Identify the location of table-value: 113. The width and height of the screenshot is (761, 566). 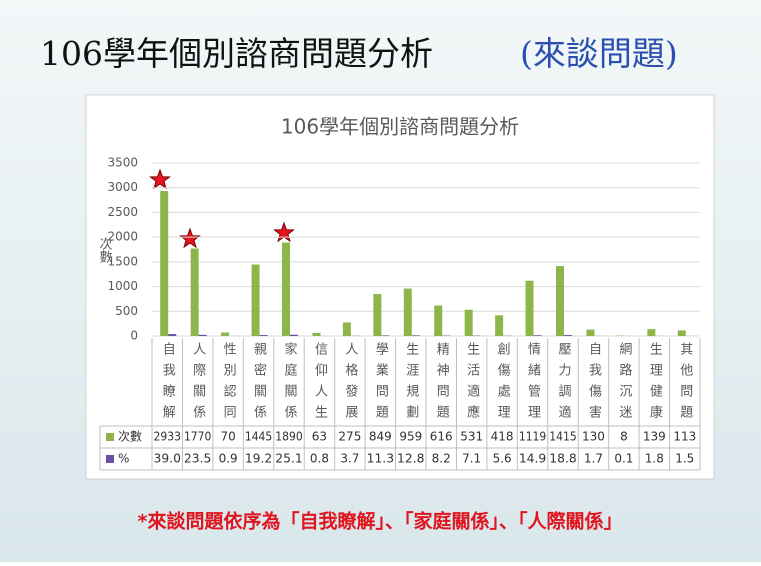
(684, 437).